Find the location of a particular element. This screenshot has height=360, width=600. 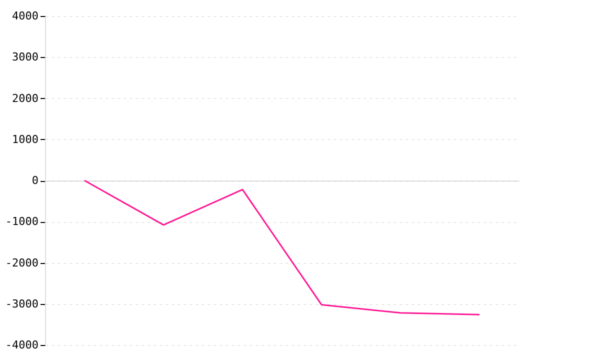

y-tick-label: -1000 is located at coordinates (21, 221).